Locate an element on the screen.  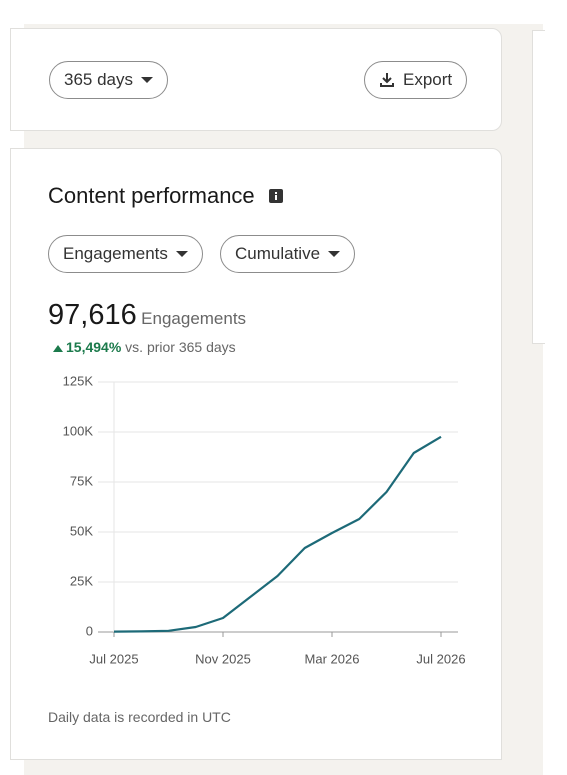
side-card is located at coordinates (538, 187).